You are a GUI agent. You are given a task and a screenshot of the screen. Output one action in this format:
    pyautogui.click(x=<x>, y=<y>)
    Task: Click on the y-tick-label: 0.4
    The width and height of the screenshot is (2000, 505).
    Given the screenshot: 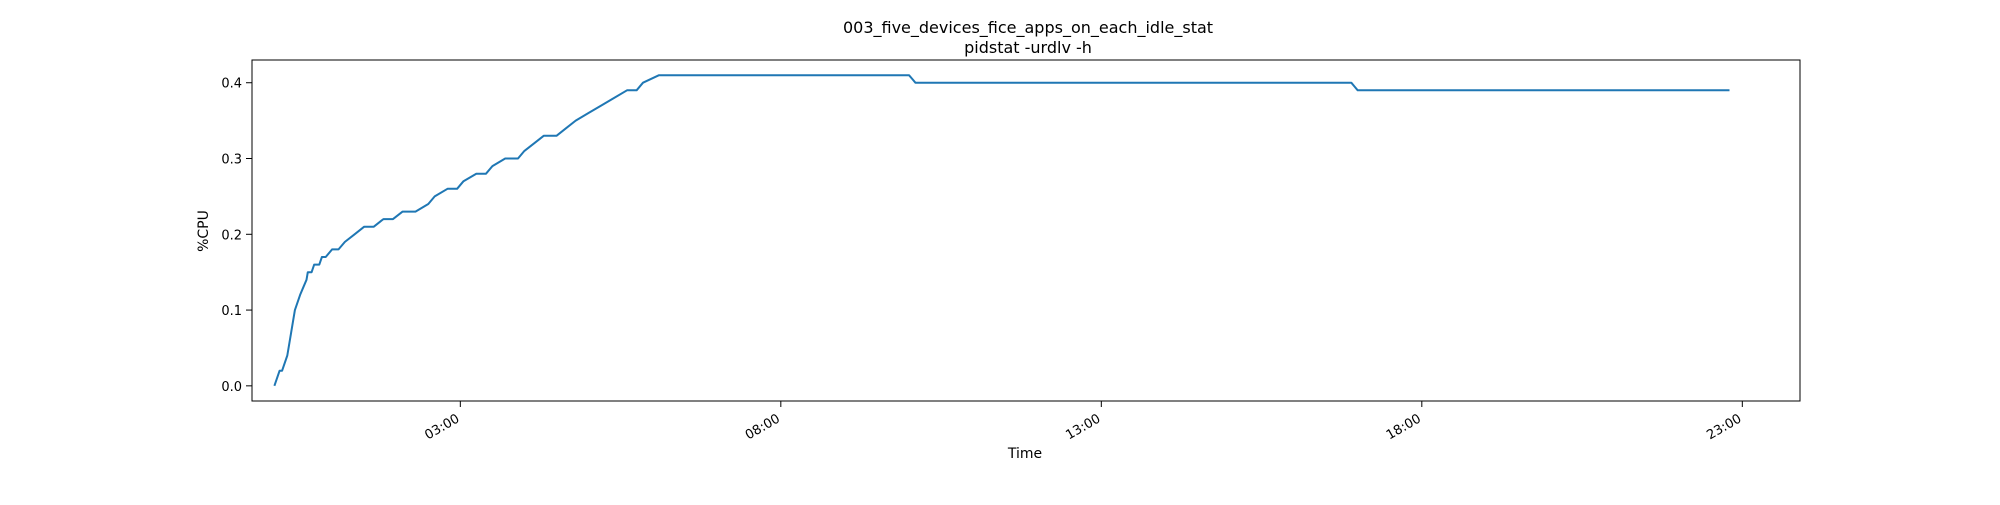 What is the action you would take?
    pyautogui.click(x=231, y=84)
    